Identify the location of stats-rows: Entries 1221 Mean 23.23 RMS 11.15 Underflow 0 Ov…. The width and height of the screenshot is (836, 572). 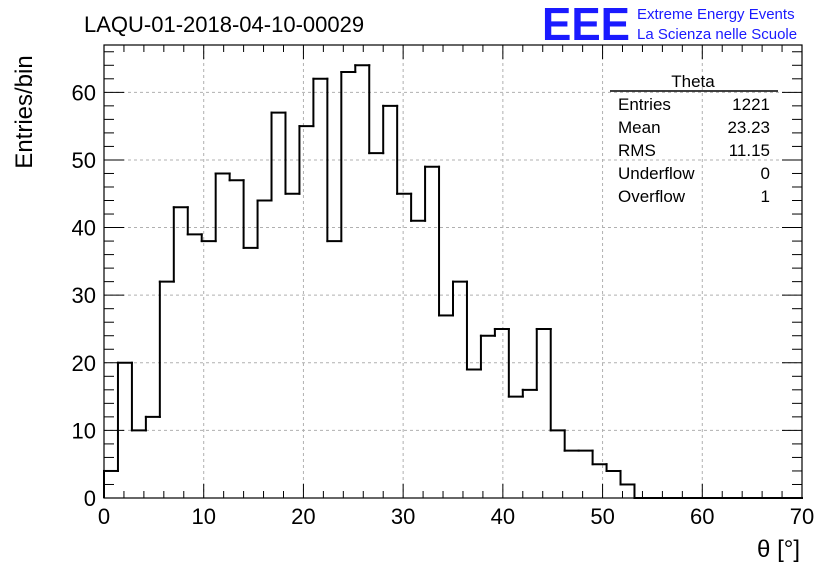
(694, 150).